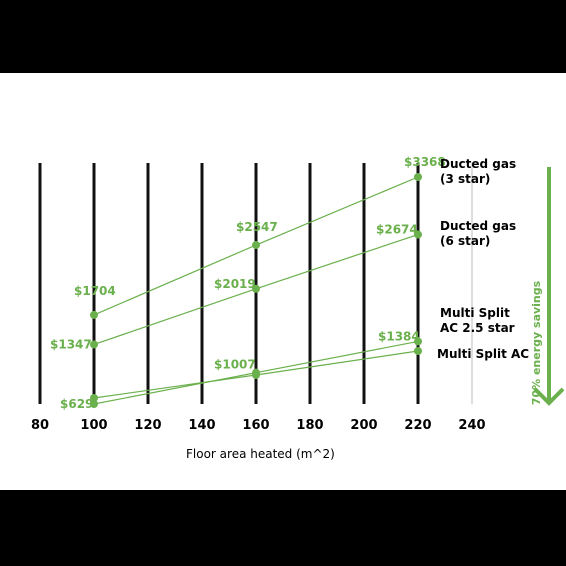  I want to click on series-label-0-line-0: Ducted gas, so click(478, 164).